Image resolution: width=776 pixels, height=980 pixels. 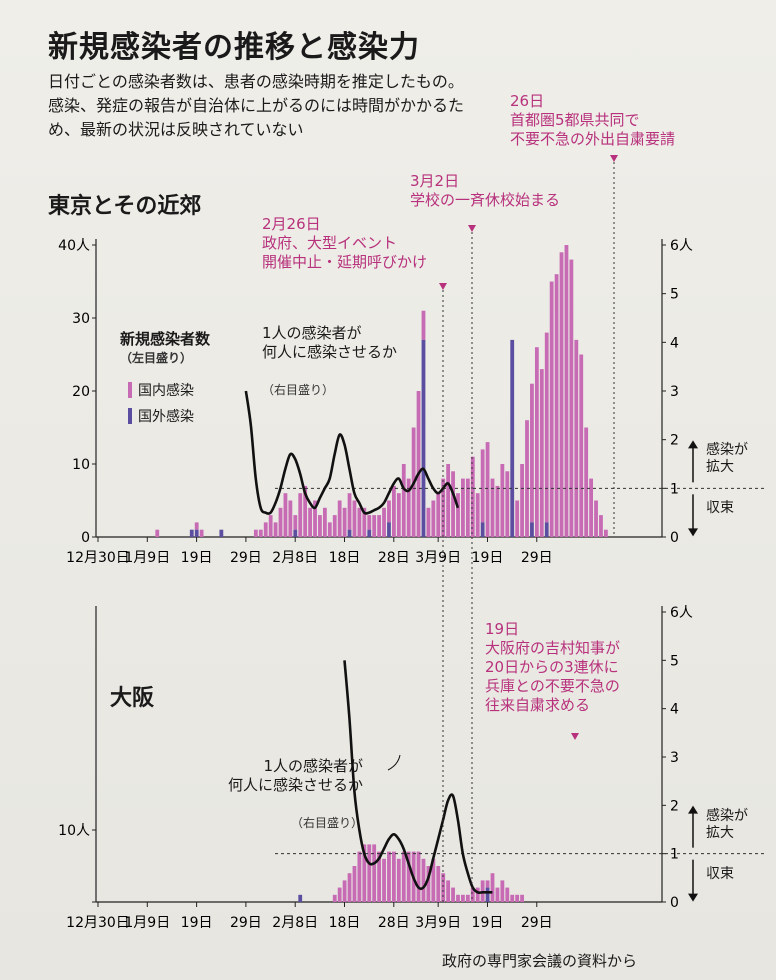 I want to click on tokyo-section-title: 東京とその近郊, so click(x=125, y=206).